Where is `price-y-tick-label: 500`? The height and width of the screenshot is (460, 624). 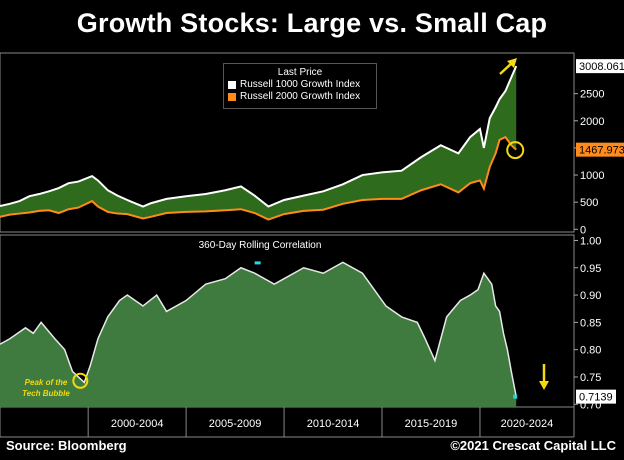
price-y-tick-label: 500 is located at coordinates (589, 203).